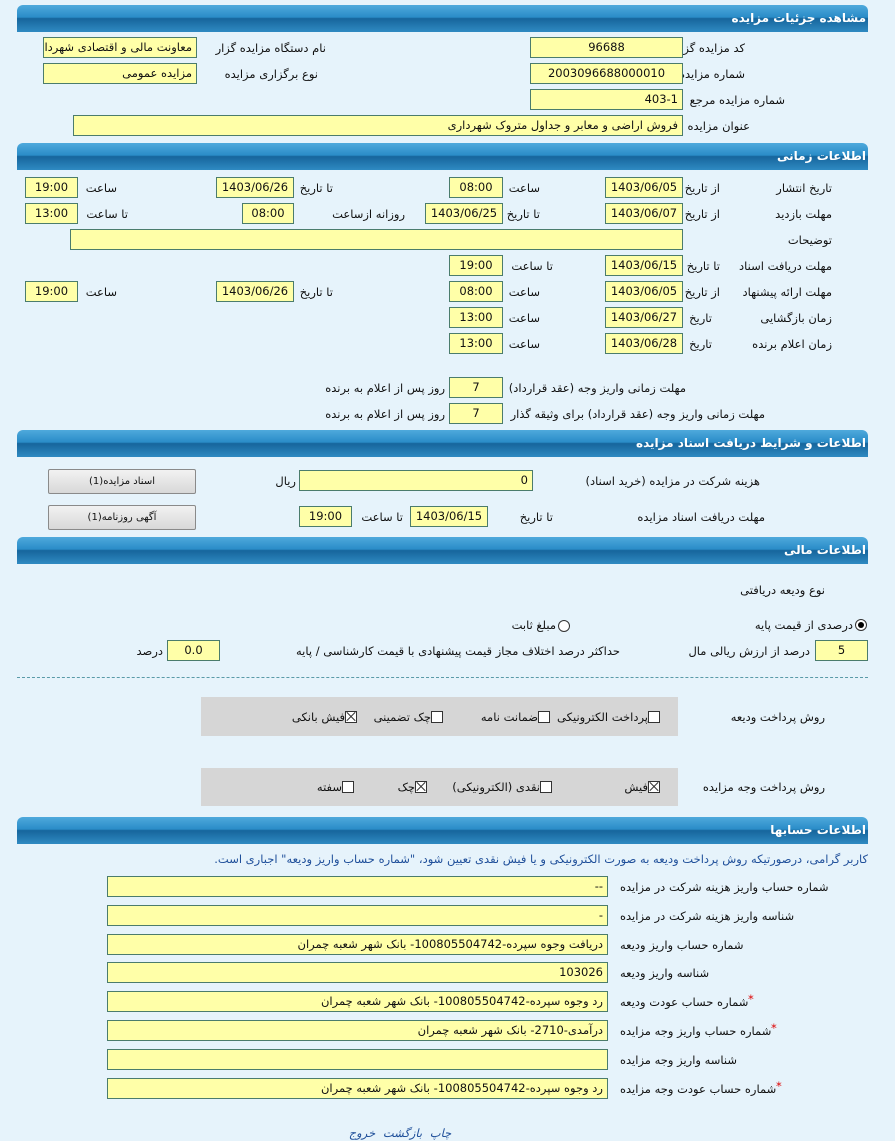 This screenshot has width=895, height=1141. I want to click on deposit-method-label: پرداخت الکترونیکی, so click(602, 717).